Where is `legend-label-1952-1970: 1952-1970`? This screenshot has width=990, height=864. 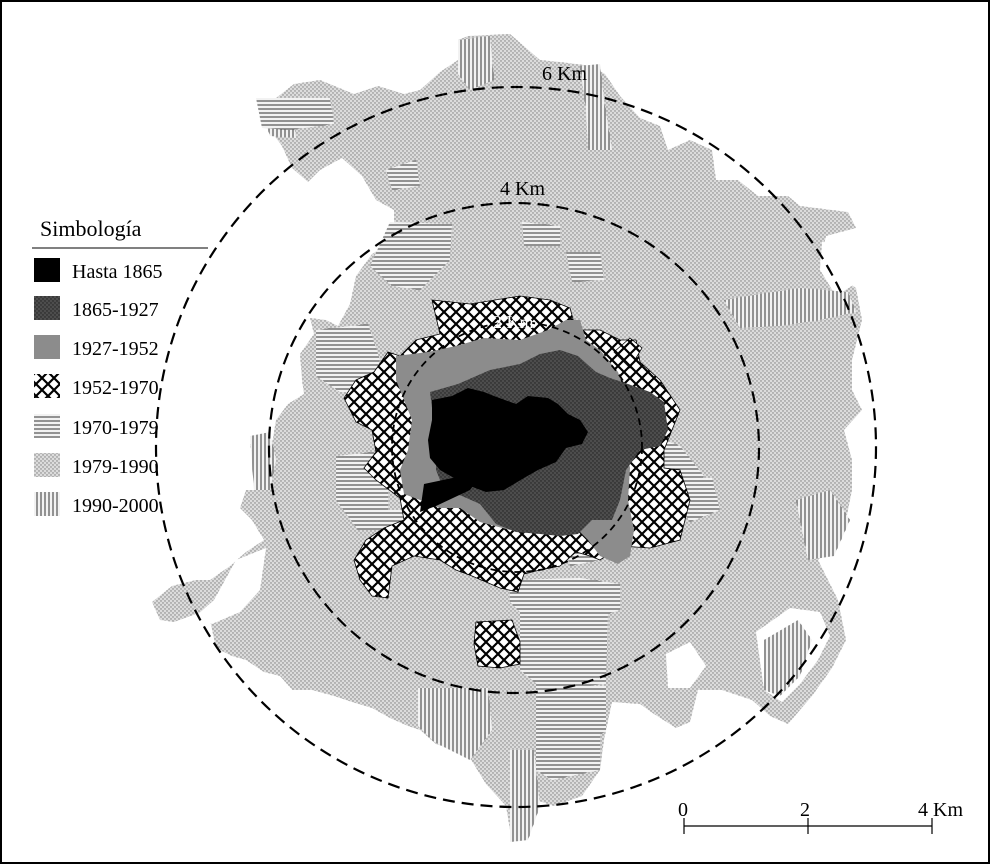
legend-label-1952-1970: 1952-1970 is located at coordinates (115, 388).